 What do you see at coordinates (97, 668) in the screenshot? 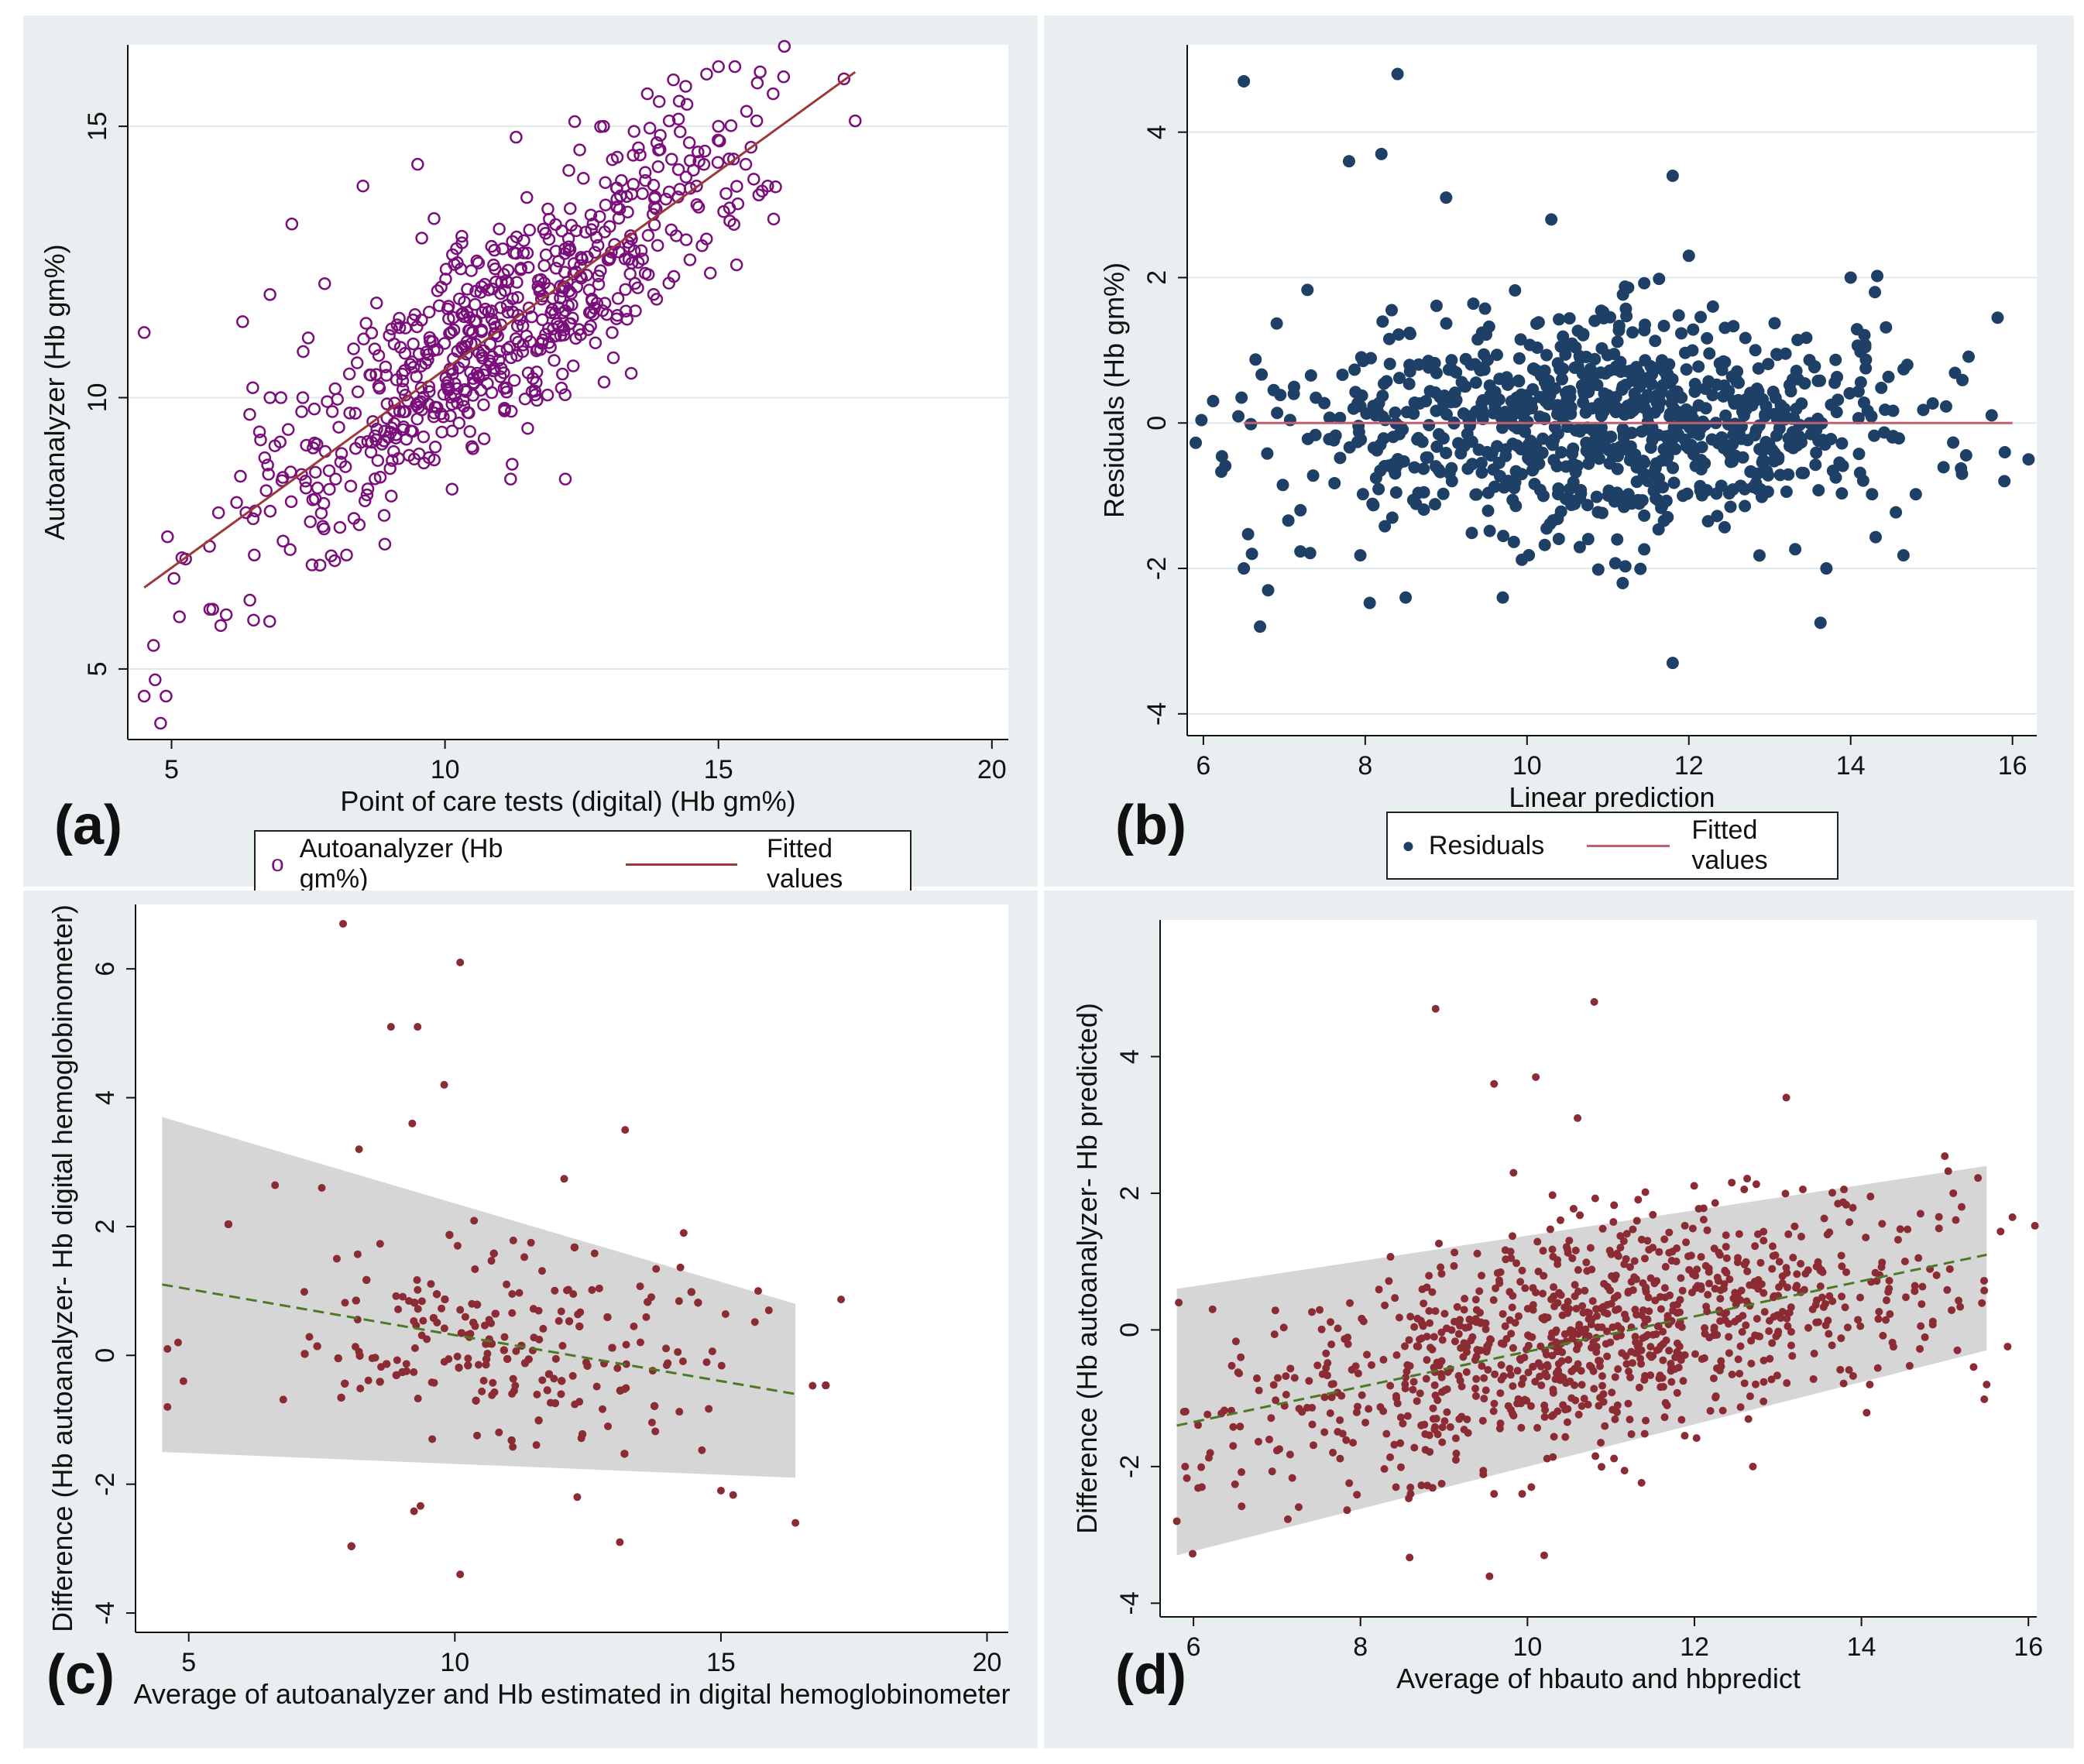
I see `y-tick-label-a-0: 5` at bounding box center [97, 668].